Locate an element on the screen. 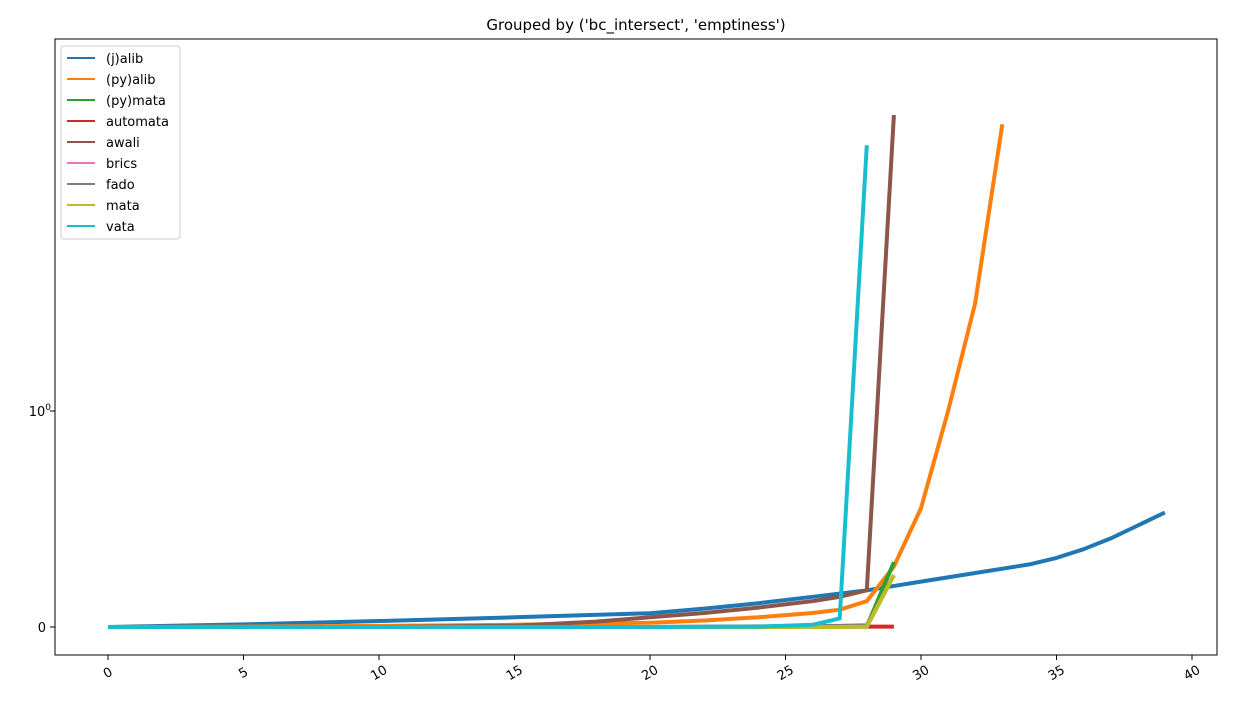 The height and width of the screenshot is (706, 1237). x-tick-label: 25 is located at coordinates (786, 673).